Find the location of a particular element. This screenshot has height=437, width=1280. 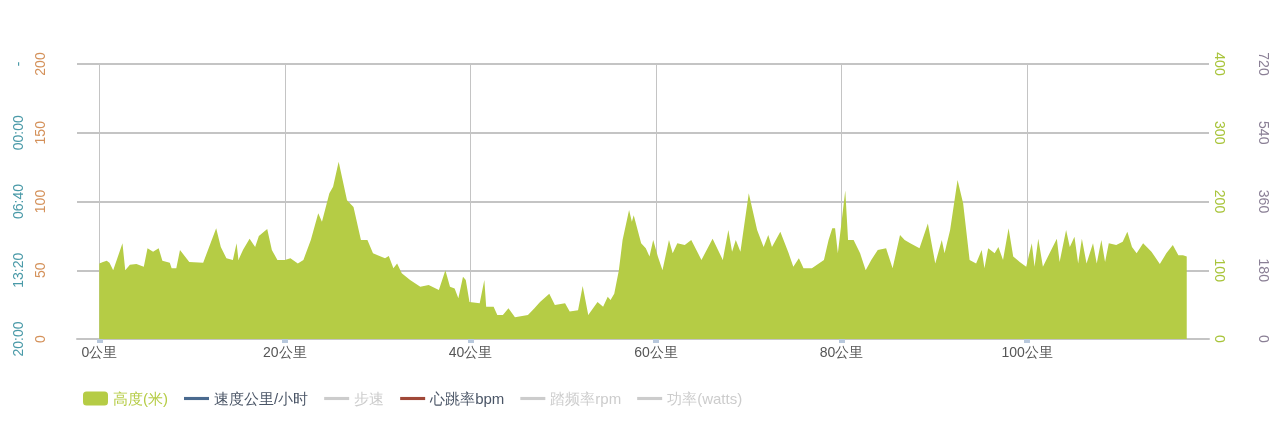

x-tick-label: 80公里 is located at coordinates (841, 352).